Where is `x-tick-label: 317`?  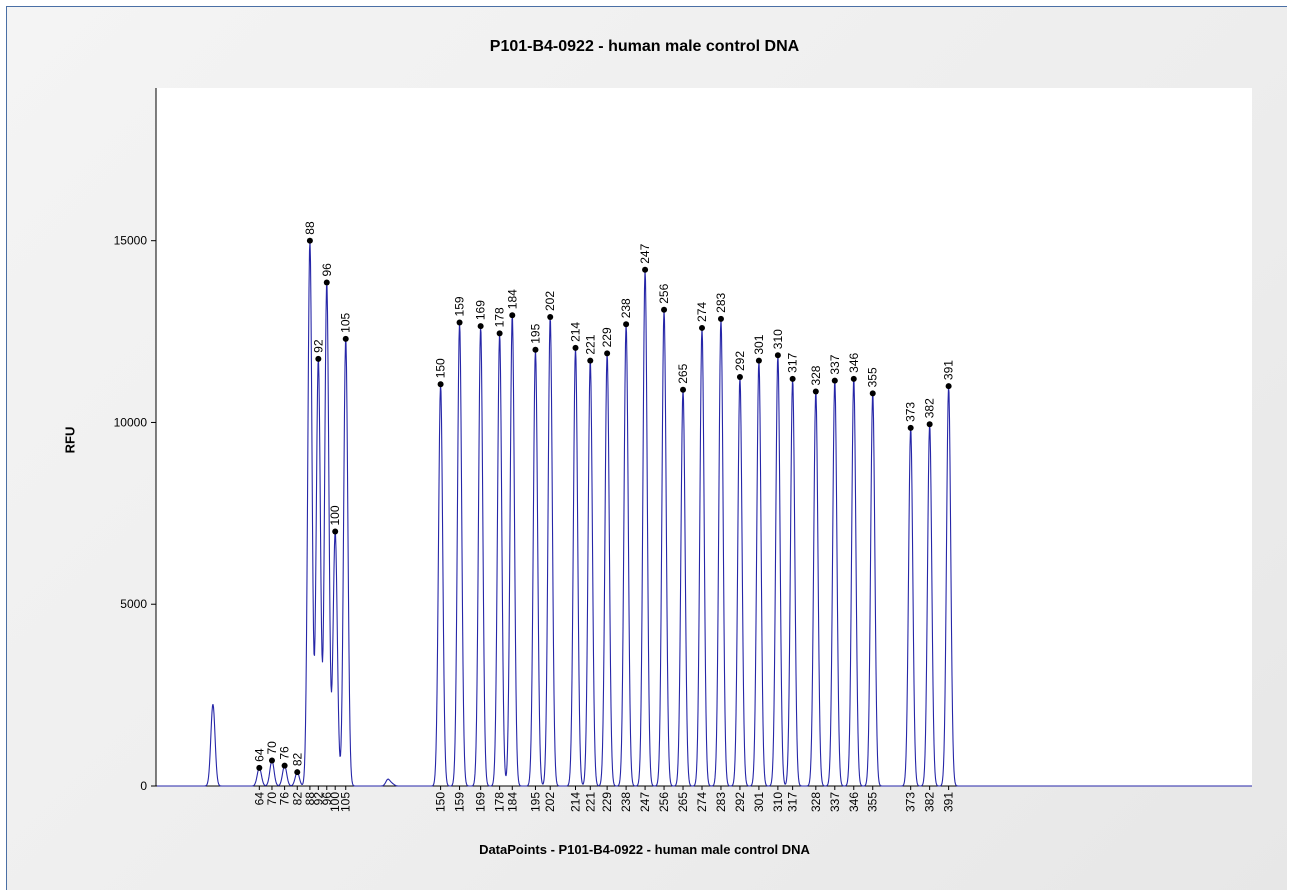
x-tick-label: 317 is located at coordinates (793, 802).